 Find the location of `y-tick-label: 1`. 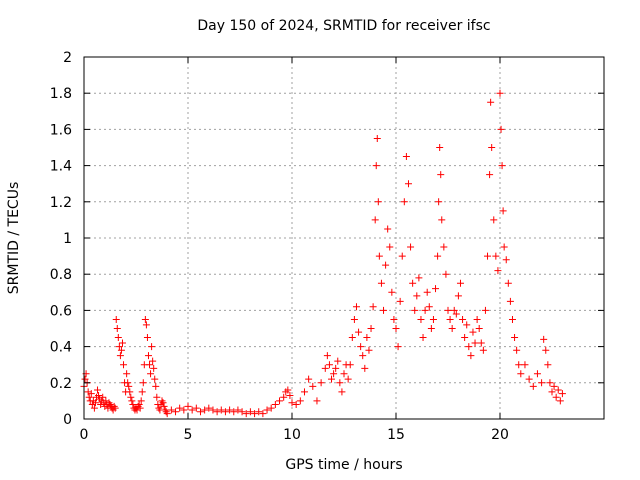

y-tick-label: 1 is located at coordinates (67, 239).